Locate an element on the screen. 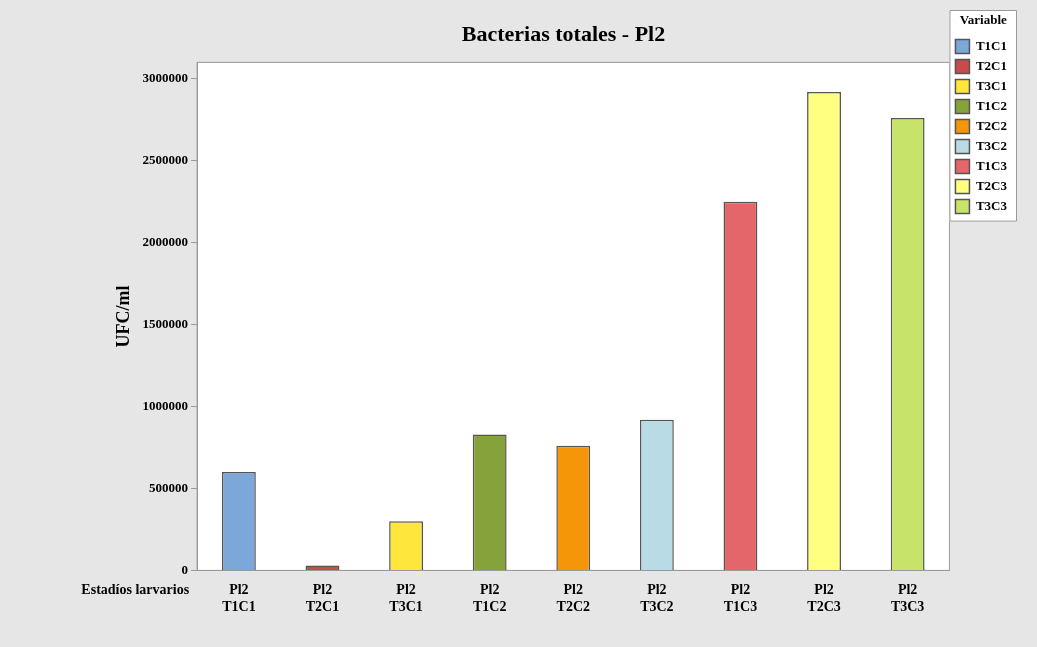 This screenshot has width=1037, height=647. legend-label: T3C1 is located at coordinates (991, 85).